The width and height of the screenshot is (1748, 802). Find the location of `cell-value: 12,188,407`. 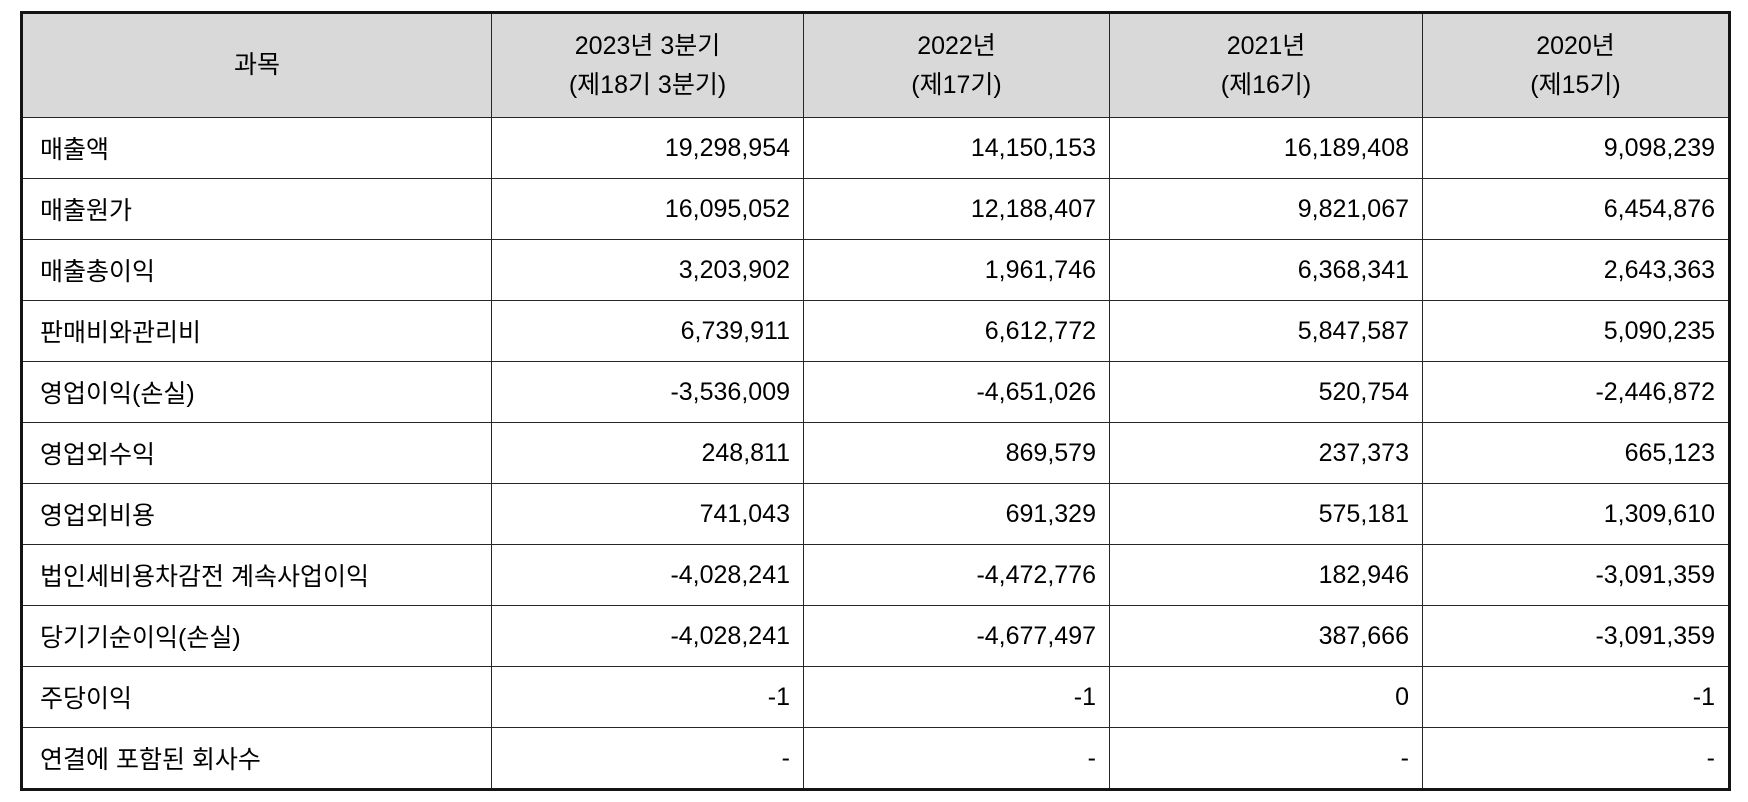

cell-value: 12,188,407 is located at coordinates (956, 209).